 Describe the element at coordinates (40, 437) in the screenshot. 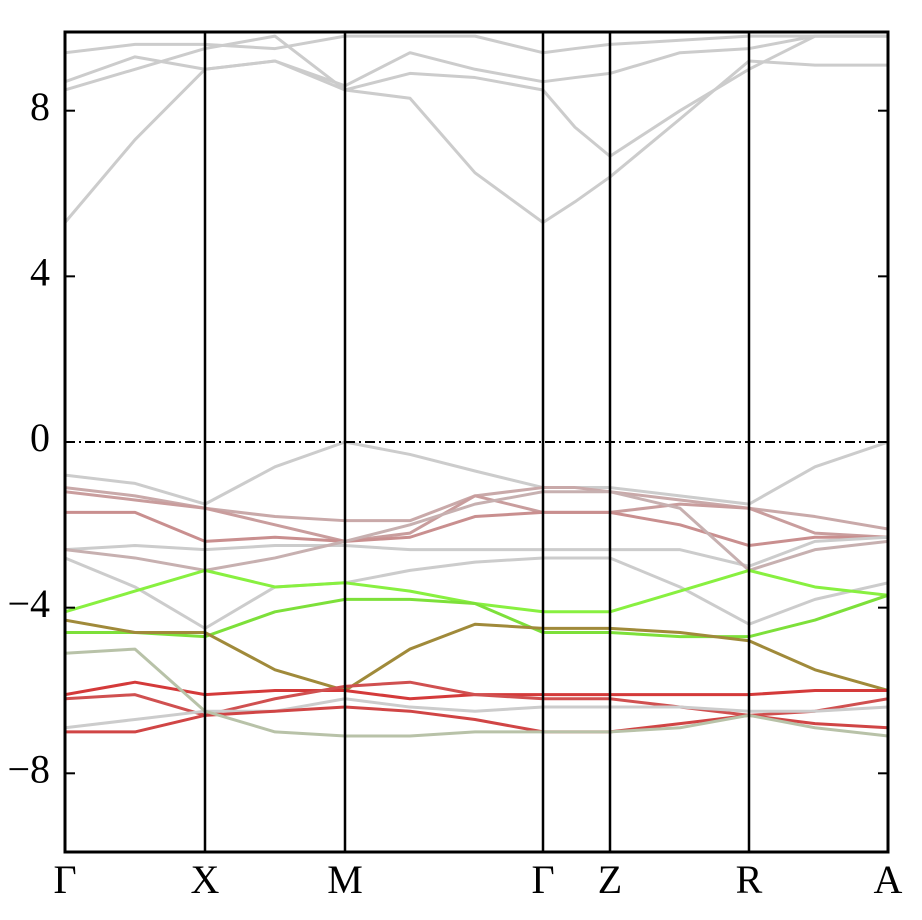

I see `y-tick-label: 0` at that location.